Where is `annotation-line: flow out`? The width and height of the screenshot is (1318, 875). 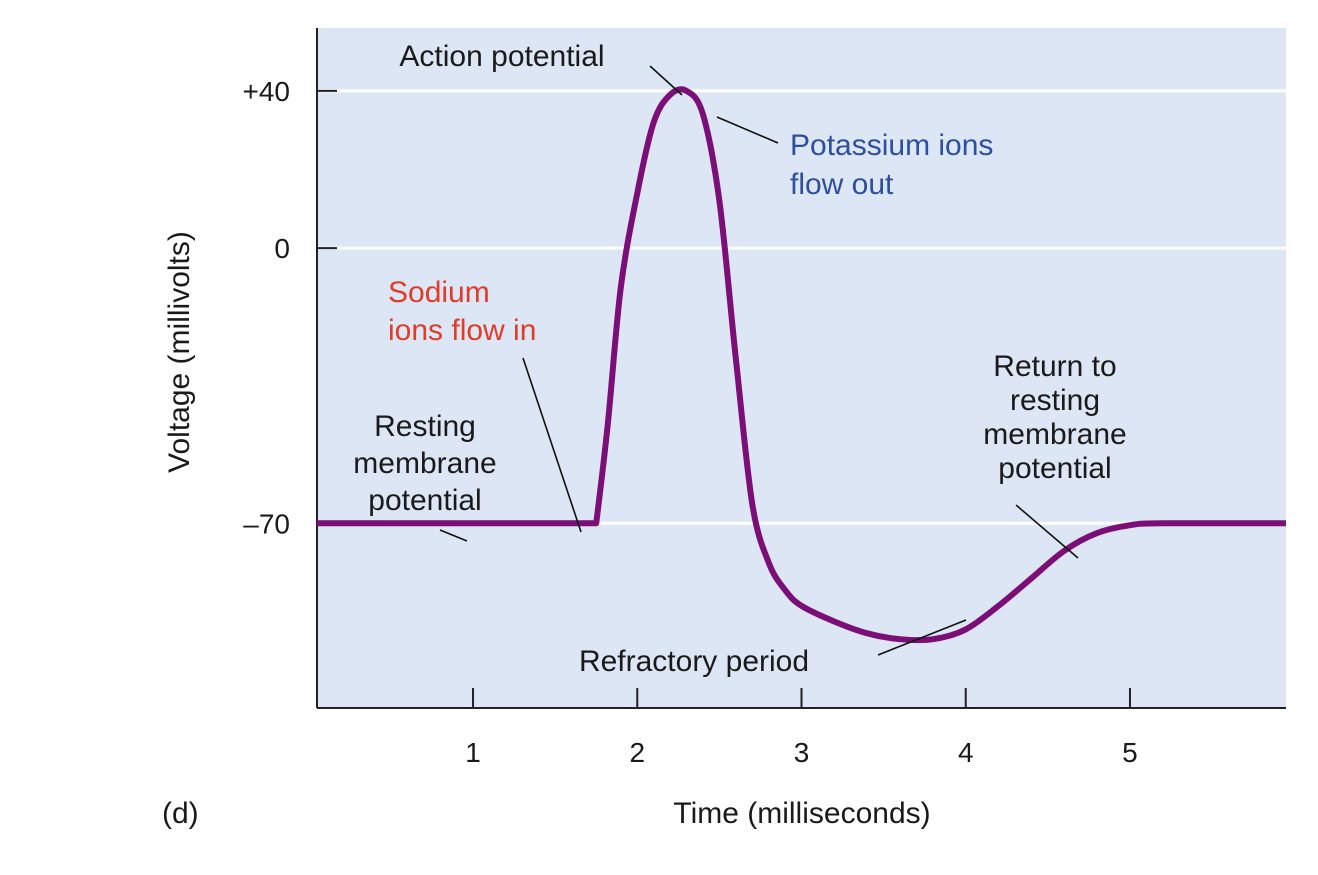 annotation-line: flow out is located at coordinates (842, 184).